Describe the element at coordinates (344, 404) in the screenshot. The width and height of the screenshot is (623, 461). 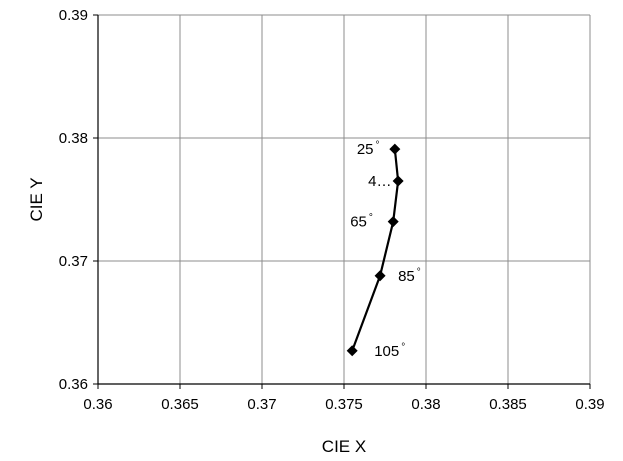
I see `x-tick-label: 0.375` at that location.